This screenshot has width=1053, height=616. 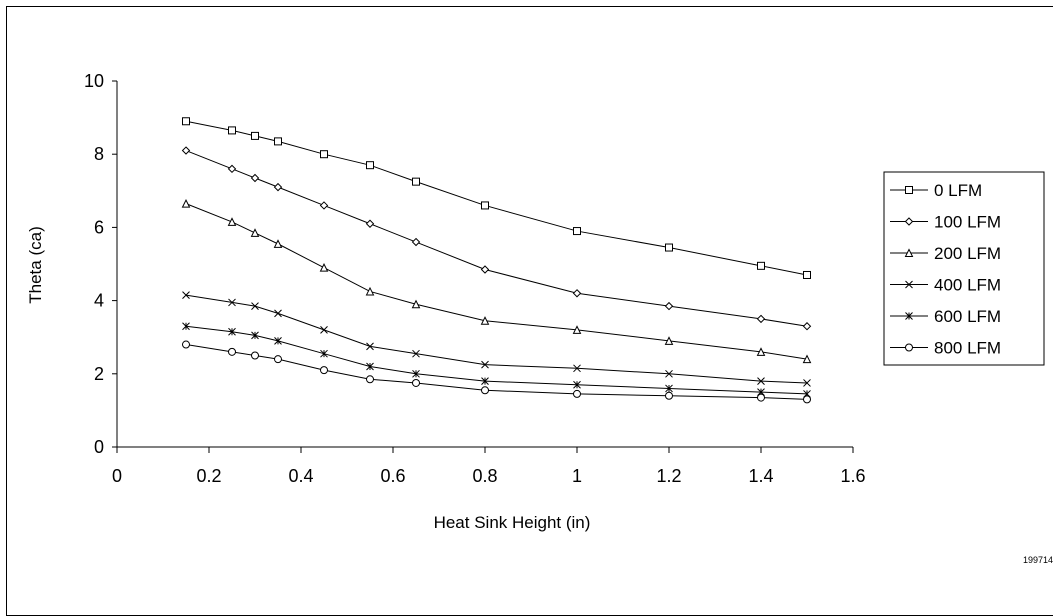 What do you see at coordinates (99, 301) in the screenshot?
I see `y-tick-label: 4` at bounding box center [99, 301].